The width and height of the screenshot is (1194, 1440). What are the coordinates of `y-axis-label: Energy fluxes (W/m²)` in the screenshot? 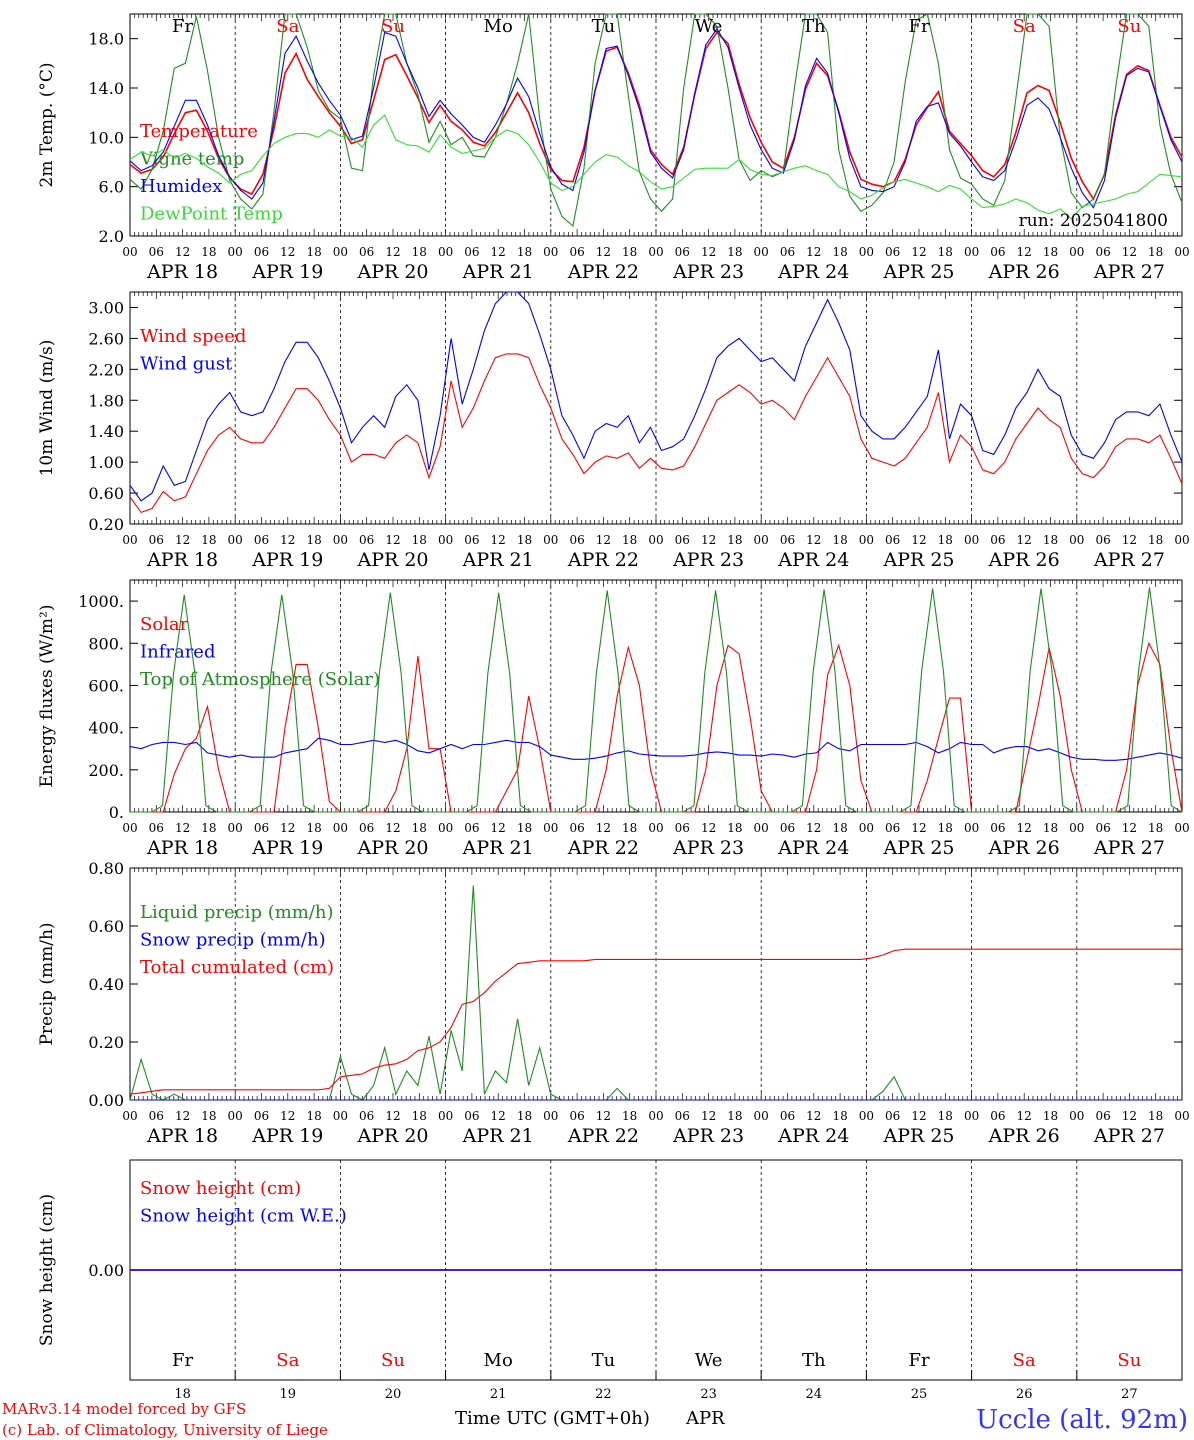 It's located at (47, 696).